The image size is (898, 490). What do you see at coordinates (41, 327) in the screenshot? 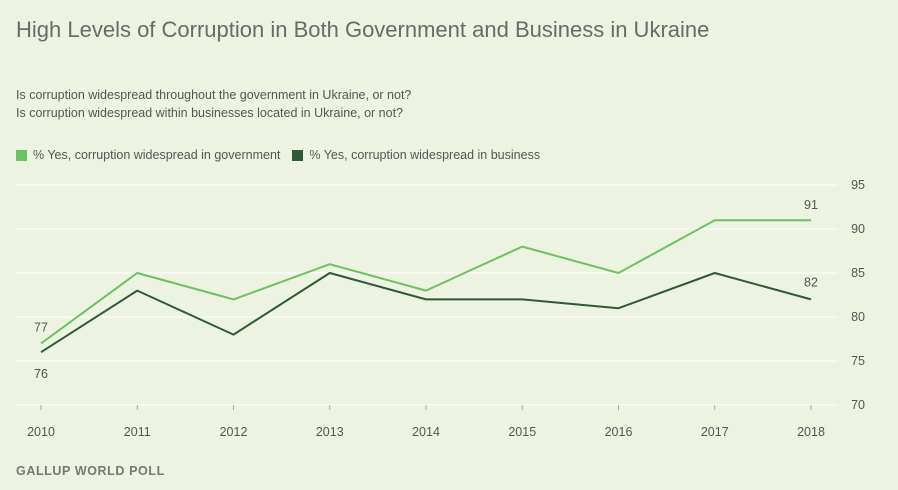
I see `data-label-government-2010: 77` at bounding box center [41, 327].